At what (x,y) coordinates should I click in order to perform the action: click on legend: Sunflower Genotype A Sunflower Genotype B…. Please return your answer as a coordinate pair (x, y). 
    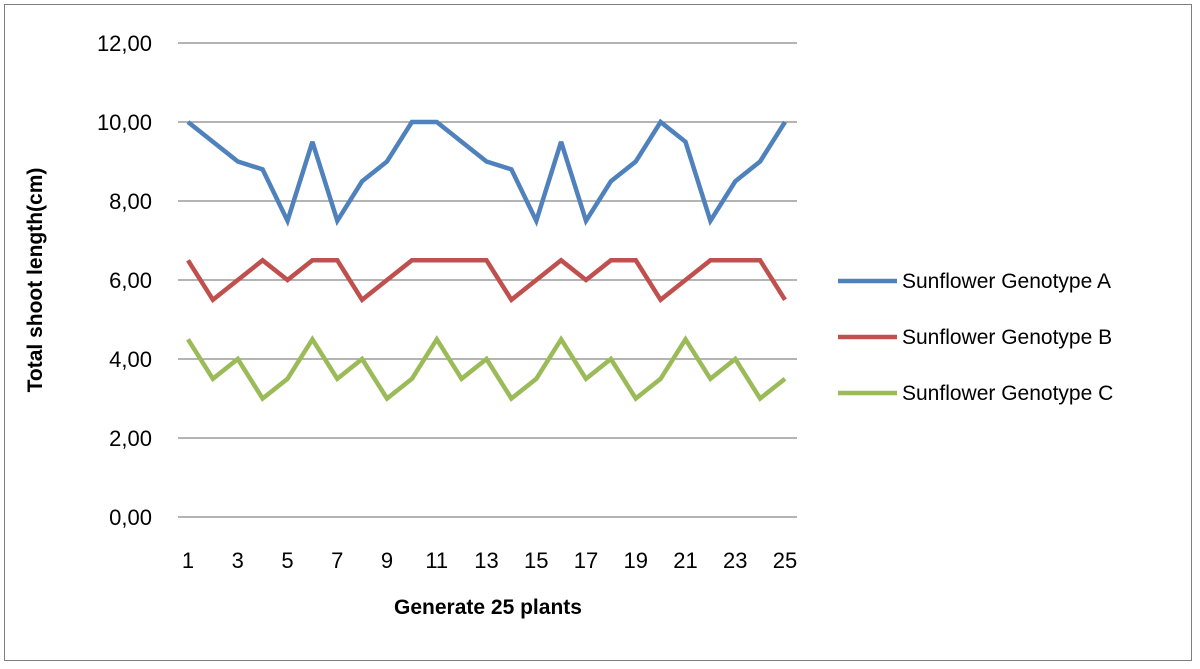
    Looking at the image, I should click on (975, 337).